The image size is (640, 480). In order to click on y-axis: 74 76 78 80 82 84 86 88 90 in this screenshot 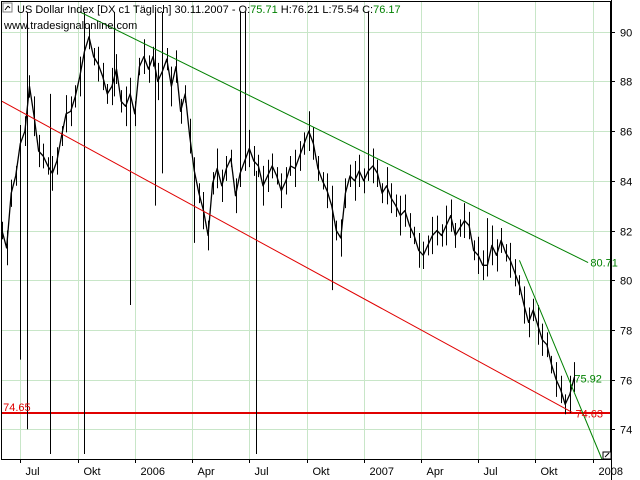, I will do `click(621, 232)`.